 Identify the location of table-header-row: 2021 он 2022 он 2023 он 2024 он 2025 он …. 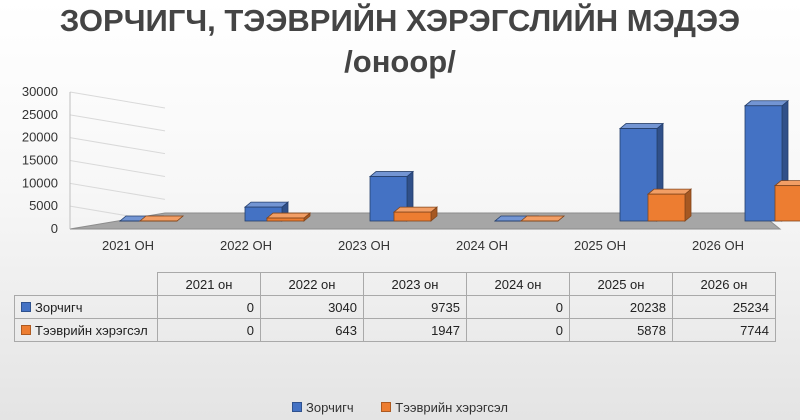
(395, 284).